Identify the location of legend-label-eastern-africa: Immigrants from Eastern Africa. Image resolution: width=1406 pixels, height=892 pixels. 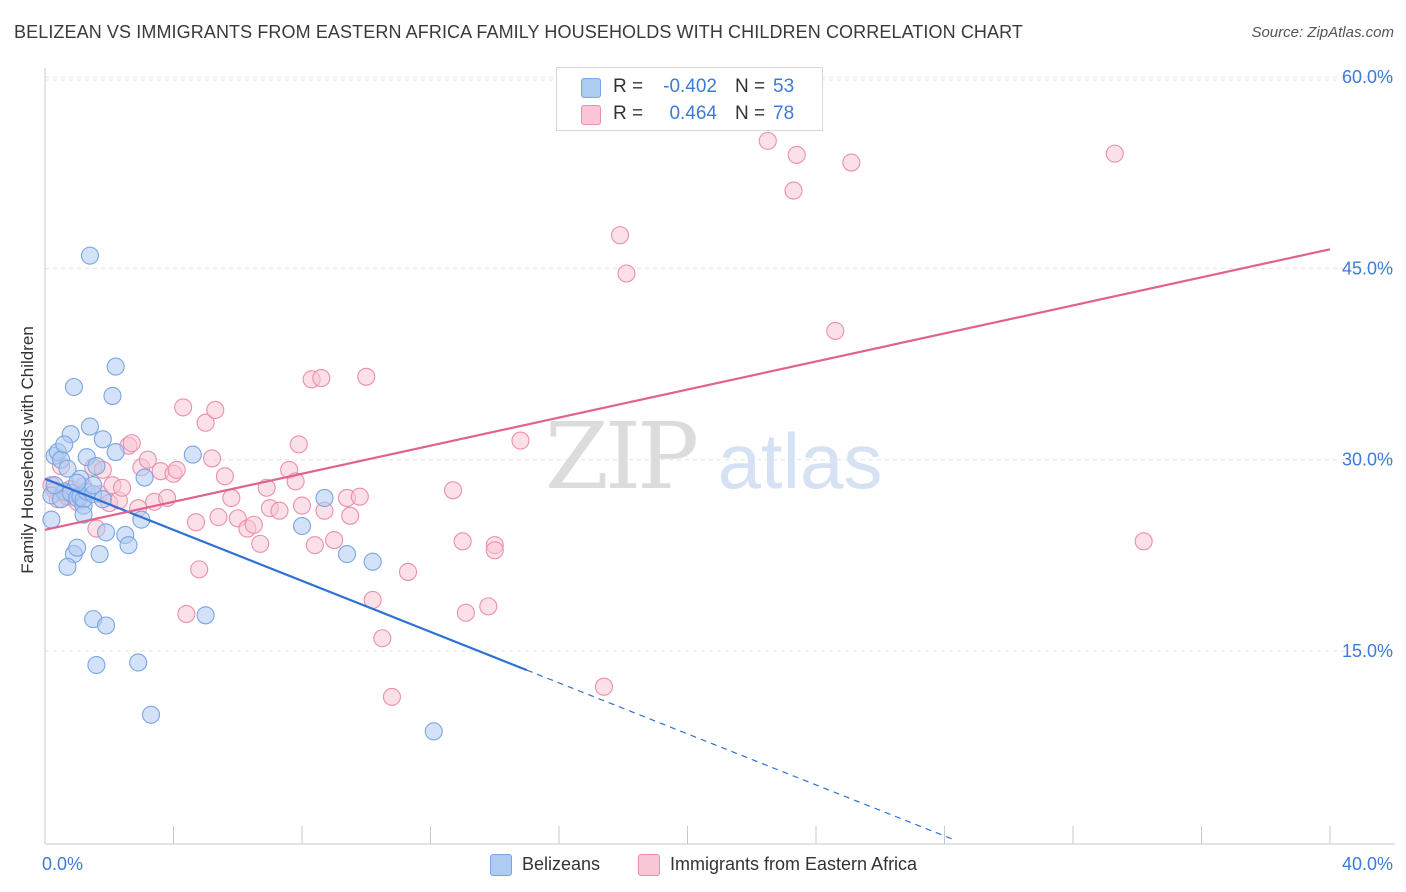
(794, 864).